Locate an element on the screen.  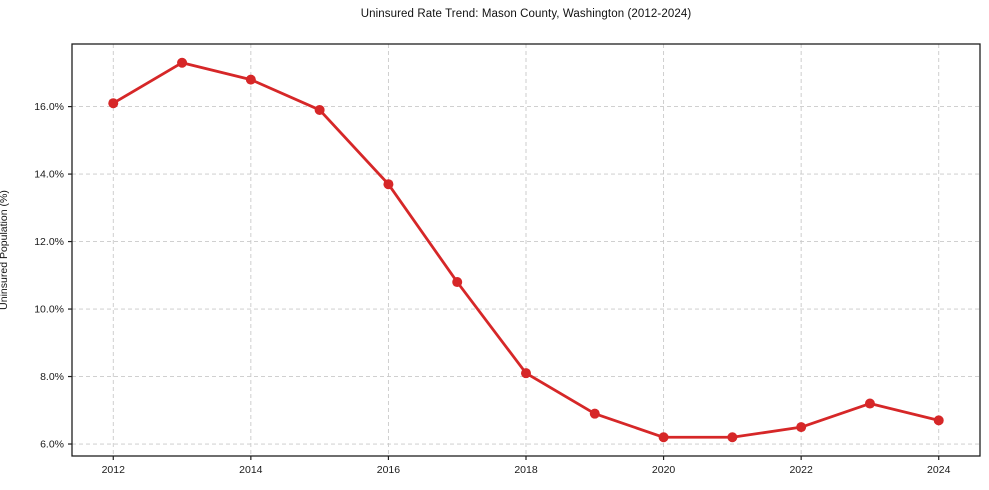
x-tick-label: 2012 is located at coordinates (114, 470).